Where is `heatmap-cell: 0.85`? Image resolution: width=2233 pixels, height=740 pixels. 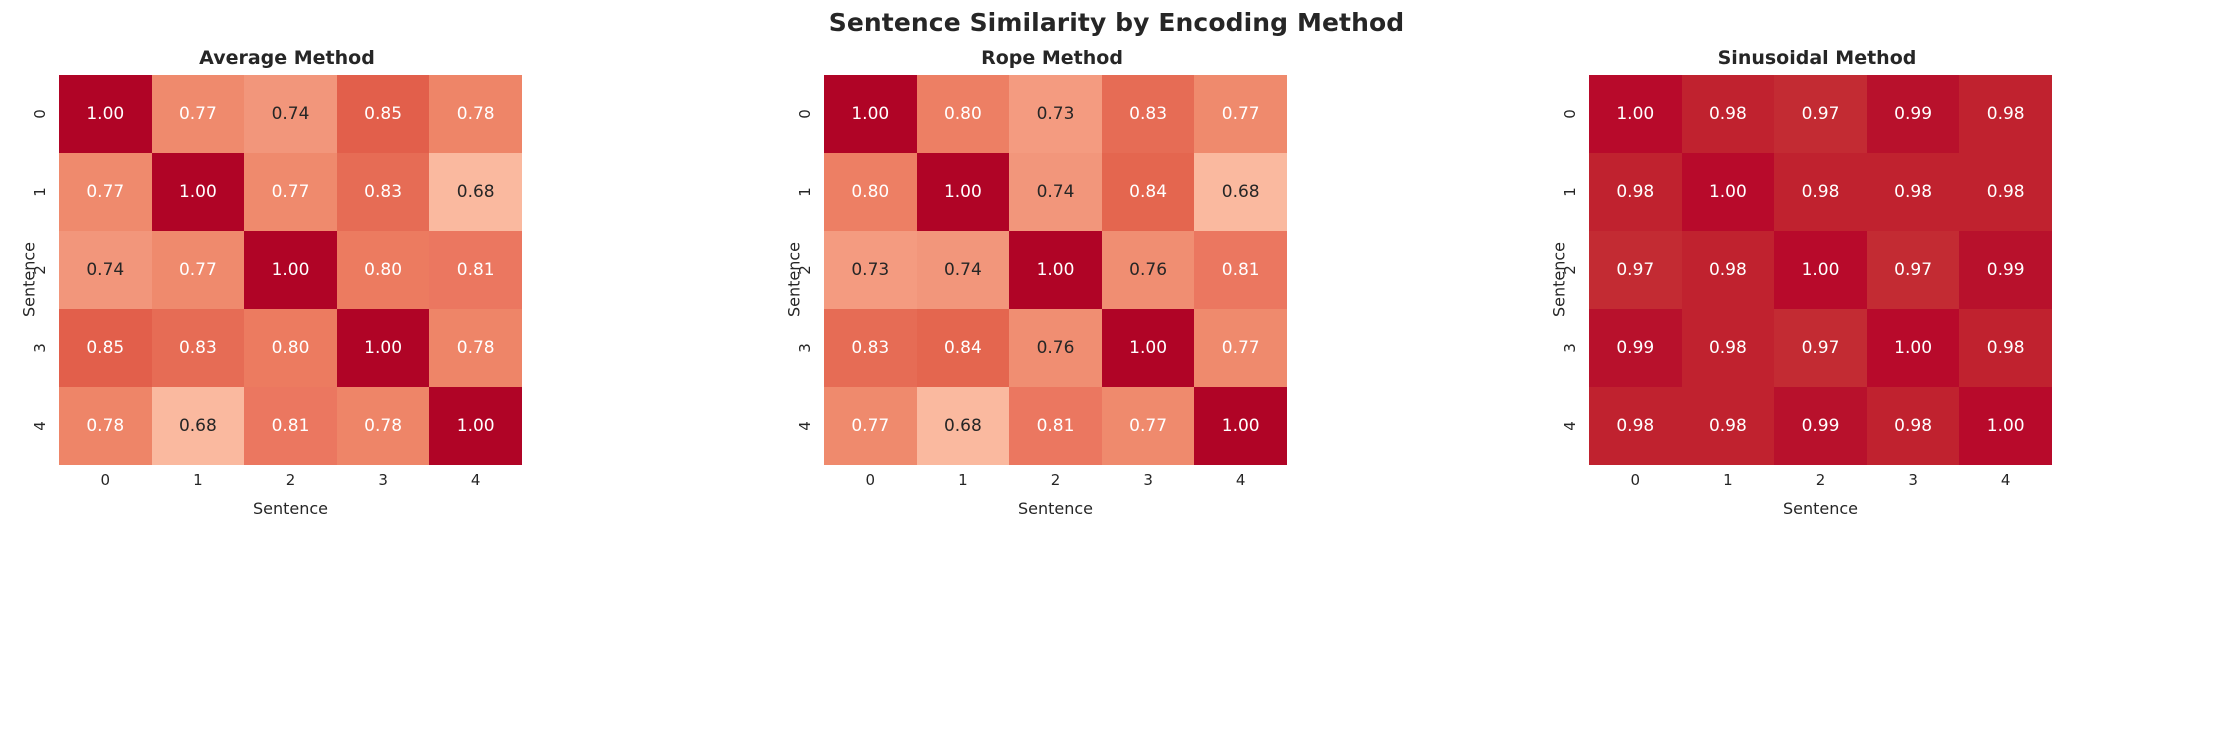
heatmap-cell: 0.85 is located at coordinates (105, 348).